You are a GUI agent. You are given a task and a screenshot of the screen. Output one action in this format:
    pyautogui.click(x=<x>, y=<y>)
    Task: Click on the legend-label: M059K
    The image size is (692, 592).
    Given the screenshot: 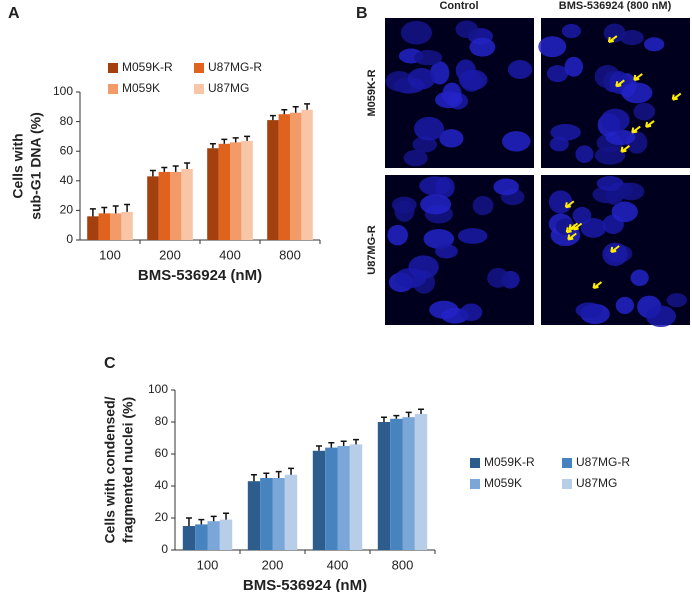 What is the action you would take?
    pyautogui.click(x=503, y=483)
    